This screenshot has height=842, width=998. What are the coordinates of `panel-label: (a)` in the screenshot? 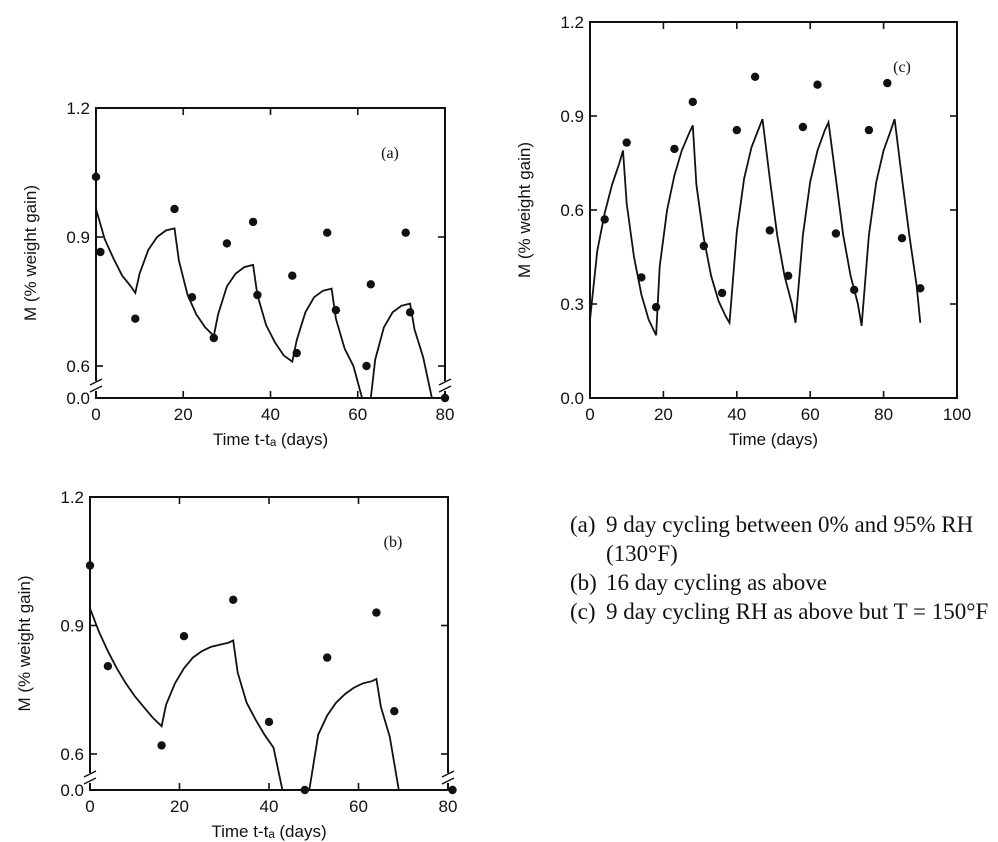 It's located at (390, 153).